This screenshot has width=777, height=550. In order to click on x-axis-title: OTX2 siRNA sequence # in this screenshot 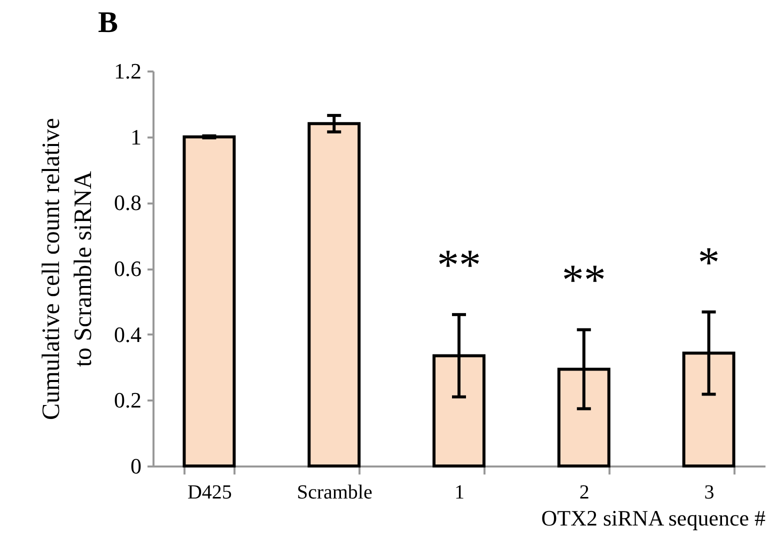, I will do `click(653, 518)`.